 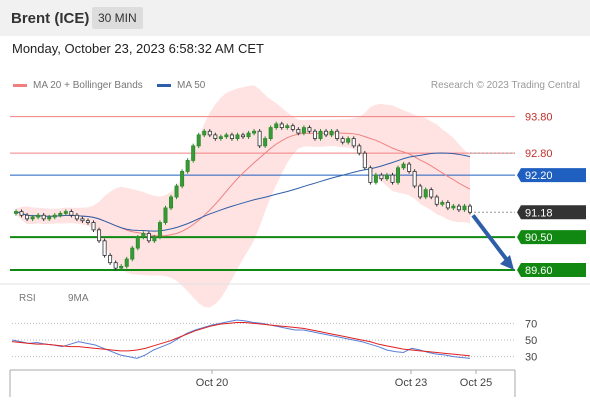 I want to click on rsi-series-rsi, so click(x=241, y=339).